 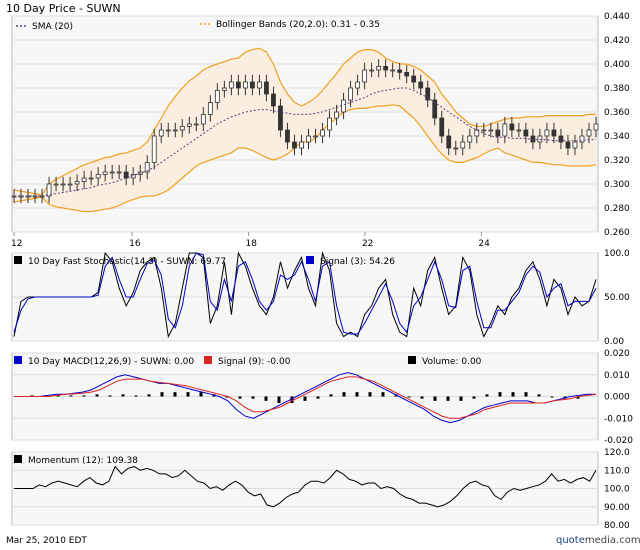 I want to click on macd-y-tick-label: 0.000, so click(x=617, y=398).